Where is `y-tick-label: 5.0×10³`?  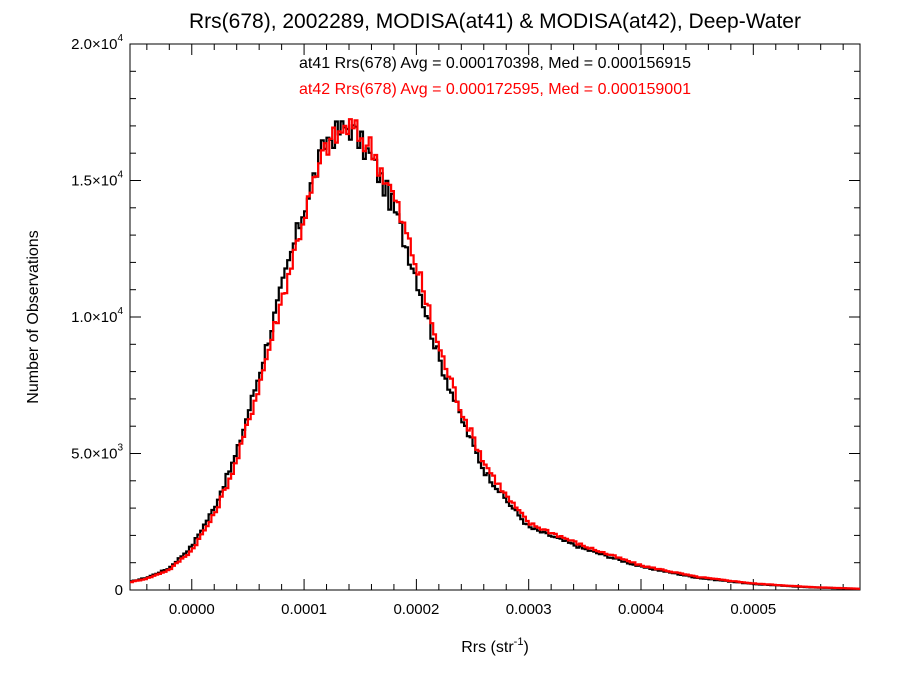
y-tick-label: 5.0×10³ is located at coordinates (97, 453).